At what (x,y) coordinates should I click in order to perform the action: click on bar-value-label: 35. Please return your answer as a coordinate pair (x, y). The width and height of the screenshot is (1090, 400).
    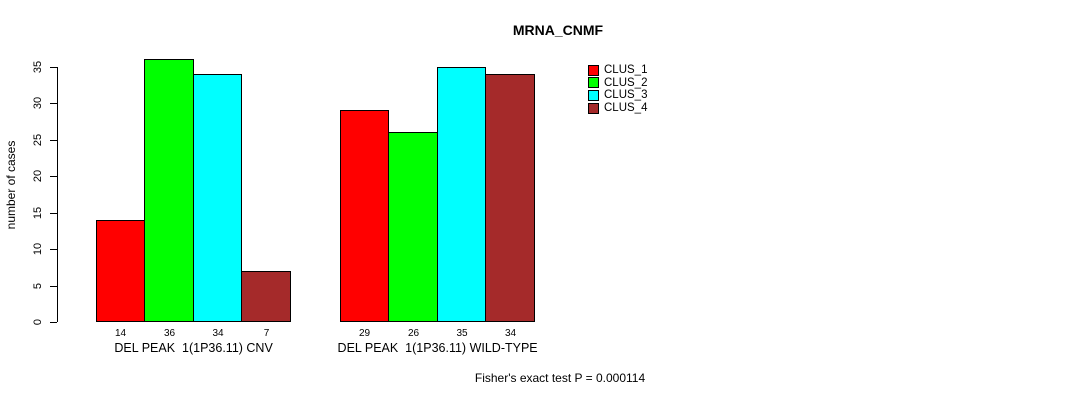
    Looking at the image, I should click on (462, 333).